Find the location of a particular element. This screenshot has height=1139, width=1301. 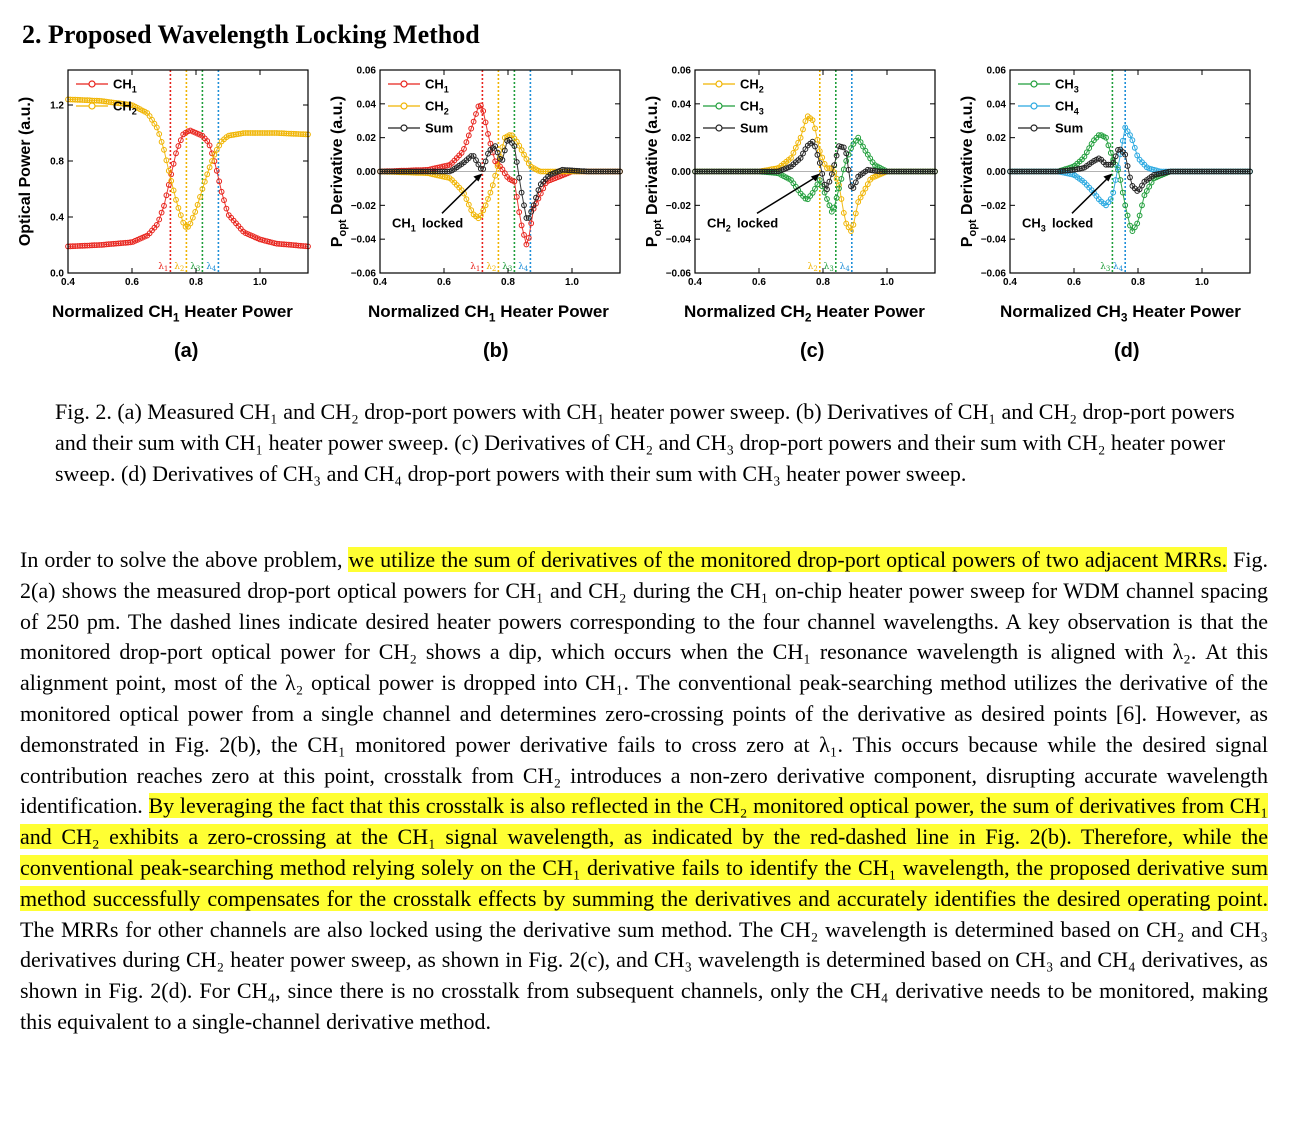

plot-frame-b is located at coordinates (500, 171).